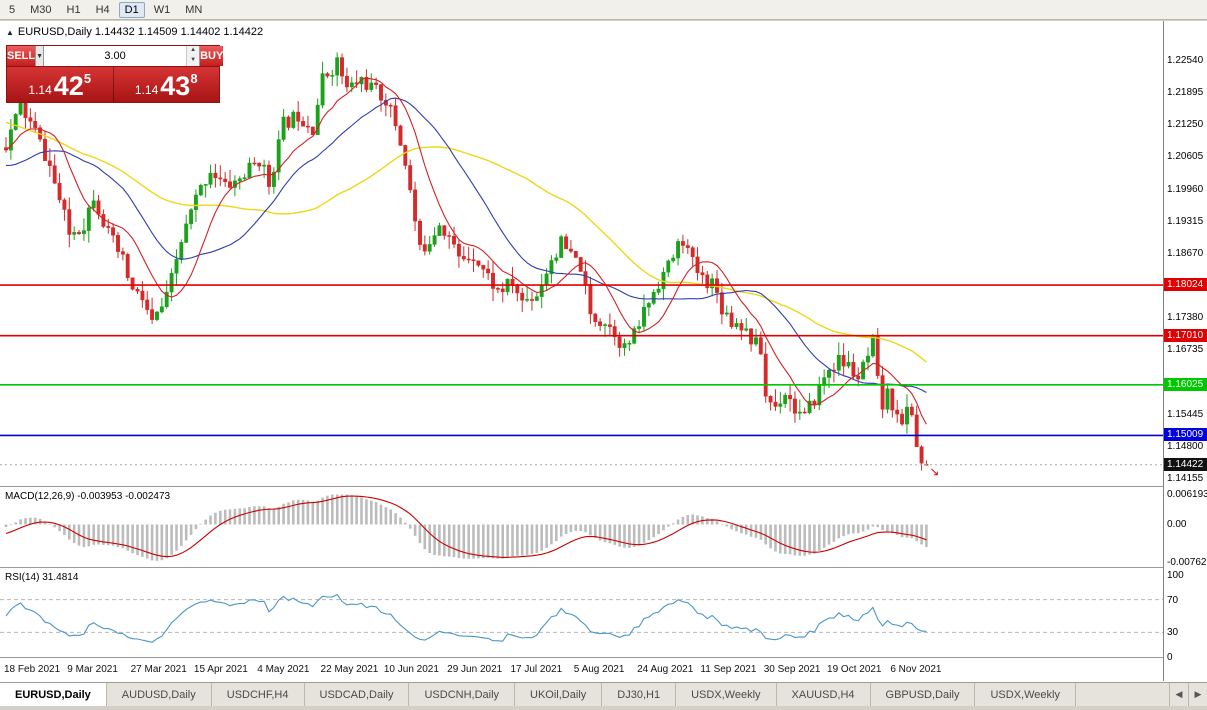  I want to click on volume-input, so click(115, 56).